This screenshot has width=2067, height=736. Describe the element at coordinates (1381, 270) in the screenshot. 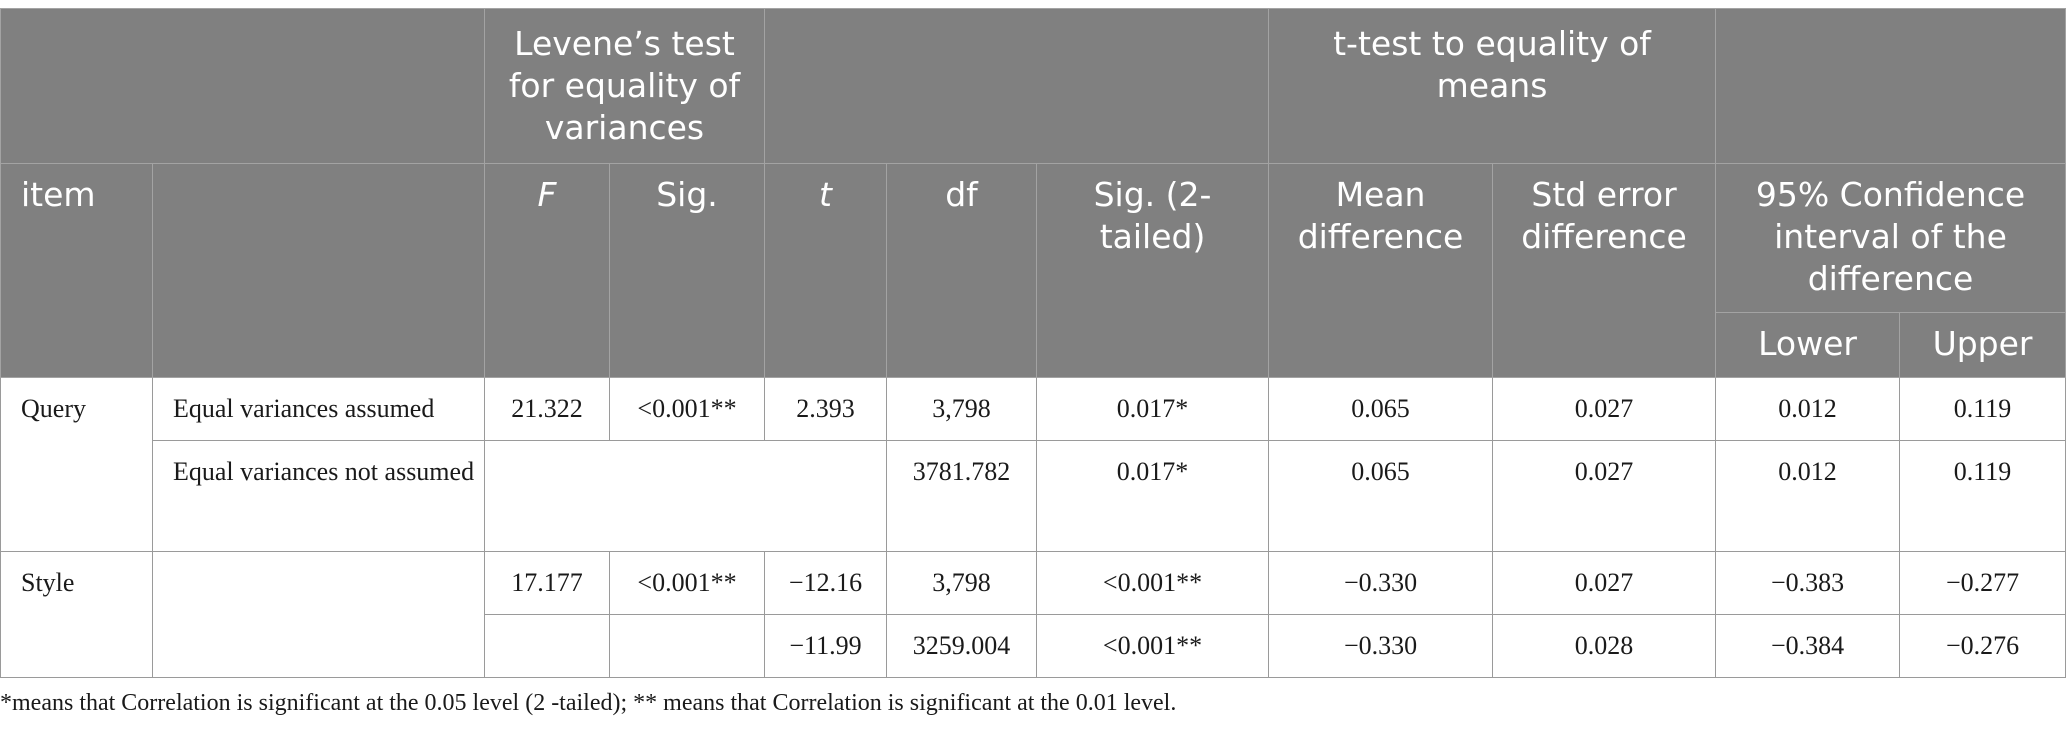

I see `header-mean-difference: Mean difference` at that location.